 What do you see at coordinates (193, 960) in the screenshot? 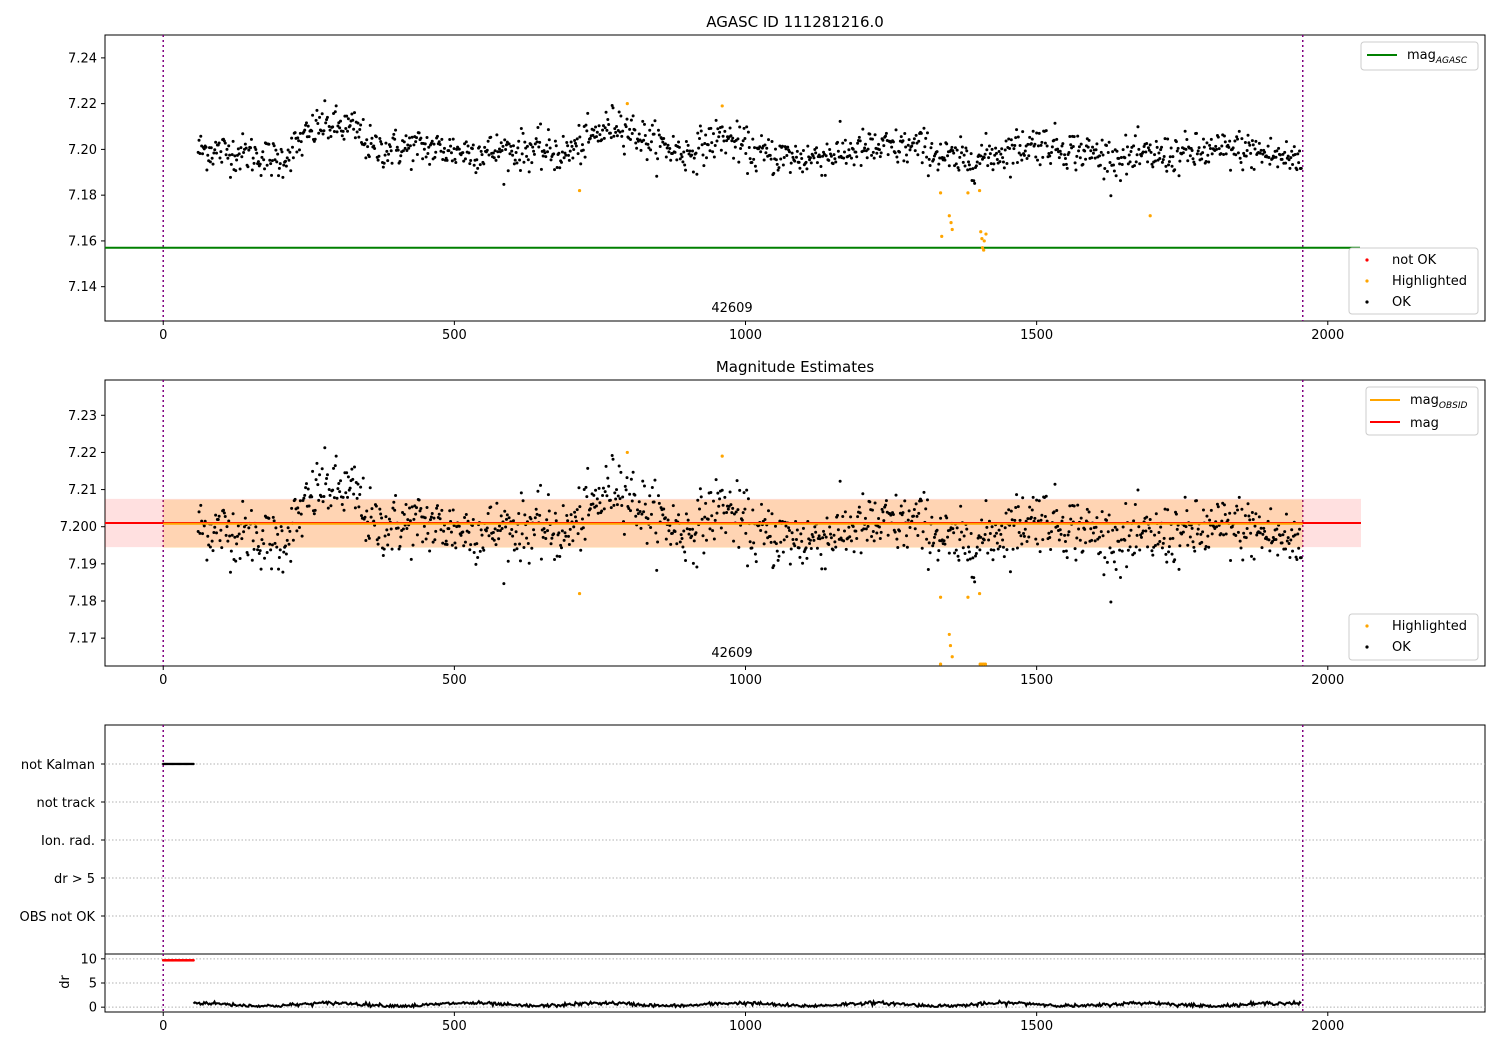
I see `dr-red-point` at bounding box center [193, 960].